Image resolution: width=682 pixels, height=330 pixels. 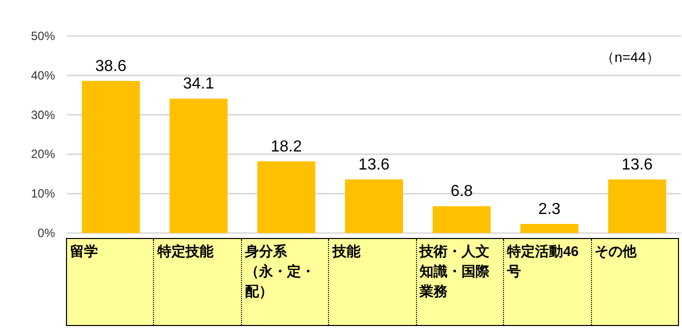 What do you see at coordinates (43, 115) in the screenshot?
I see `y-tick-label: 30%` at bounding box center [43, 115].